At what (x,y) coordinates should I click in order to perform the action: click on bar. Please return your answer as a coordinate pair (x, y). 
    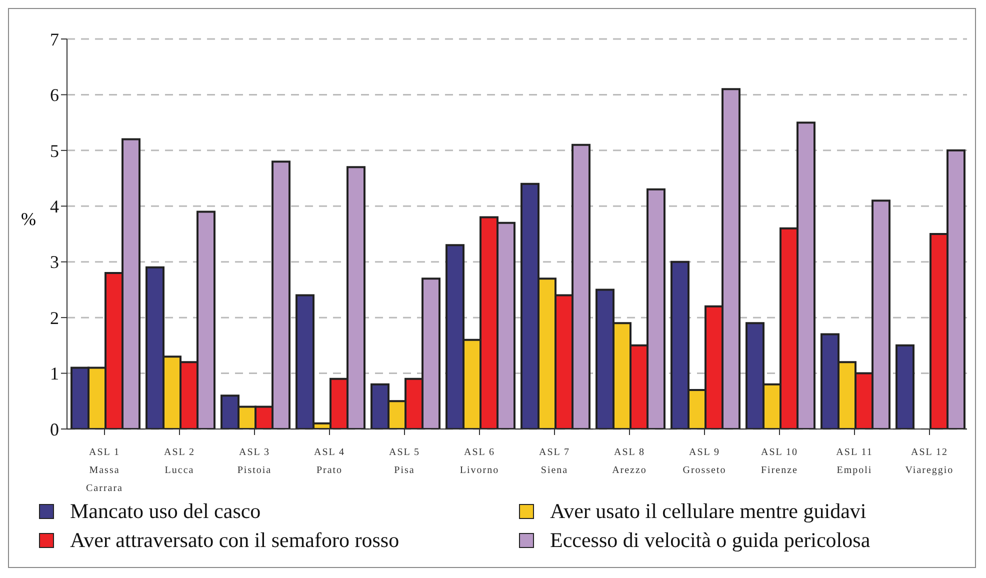
    Looking at the image, I should click on (905, 386).